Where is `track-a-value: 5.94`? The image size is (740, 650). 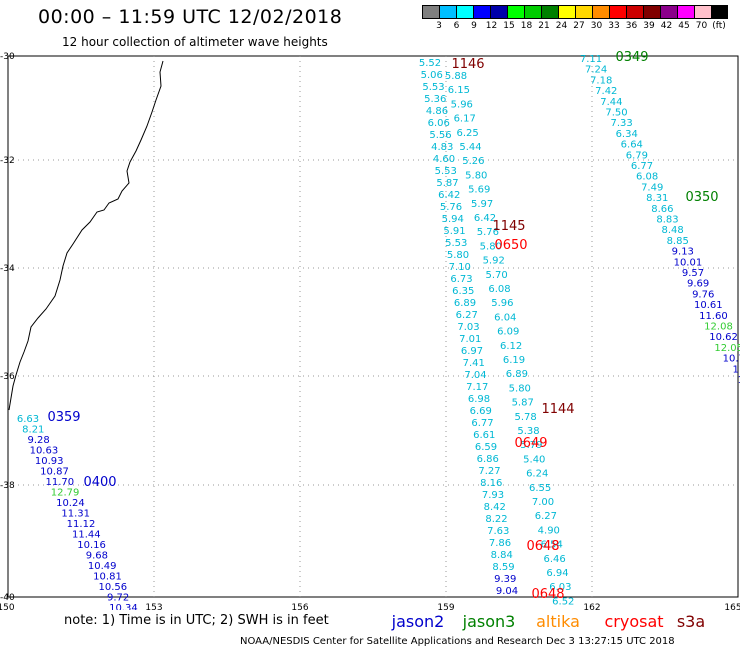
track-a-value: 5.94 is located at coordinates (453, 219).